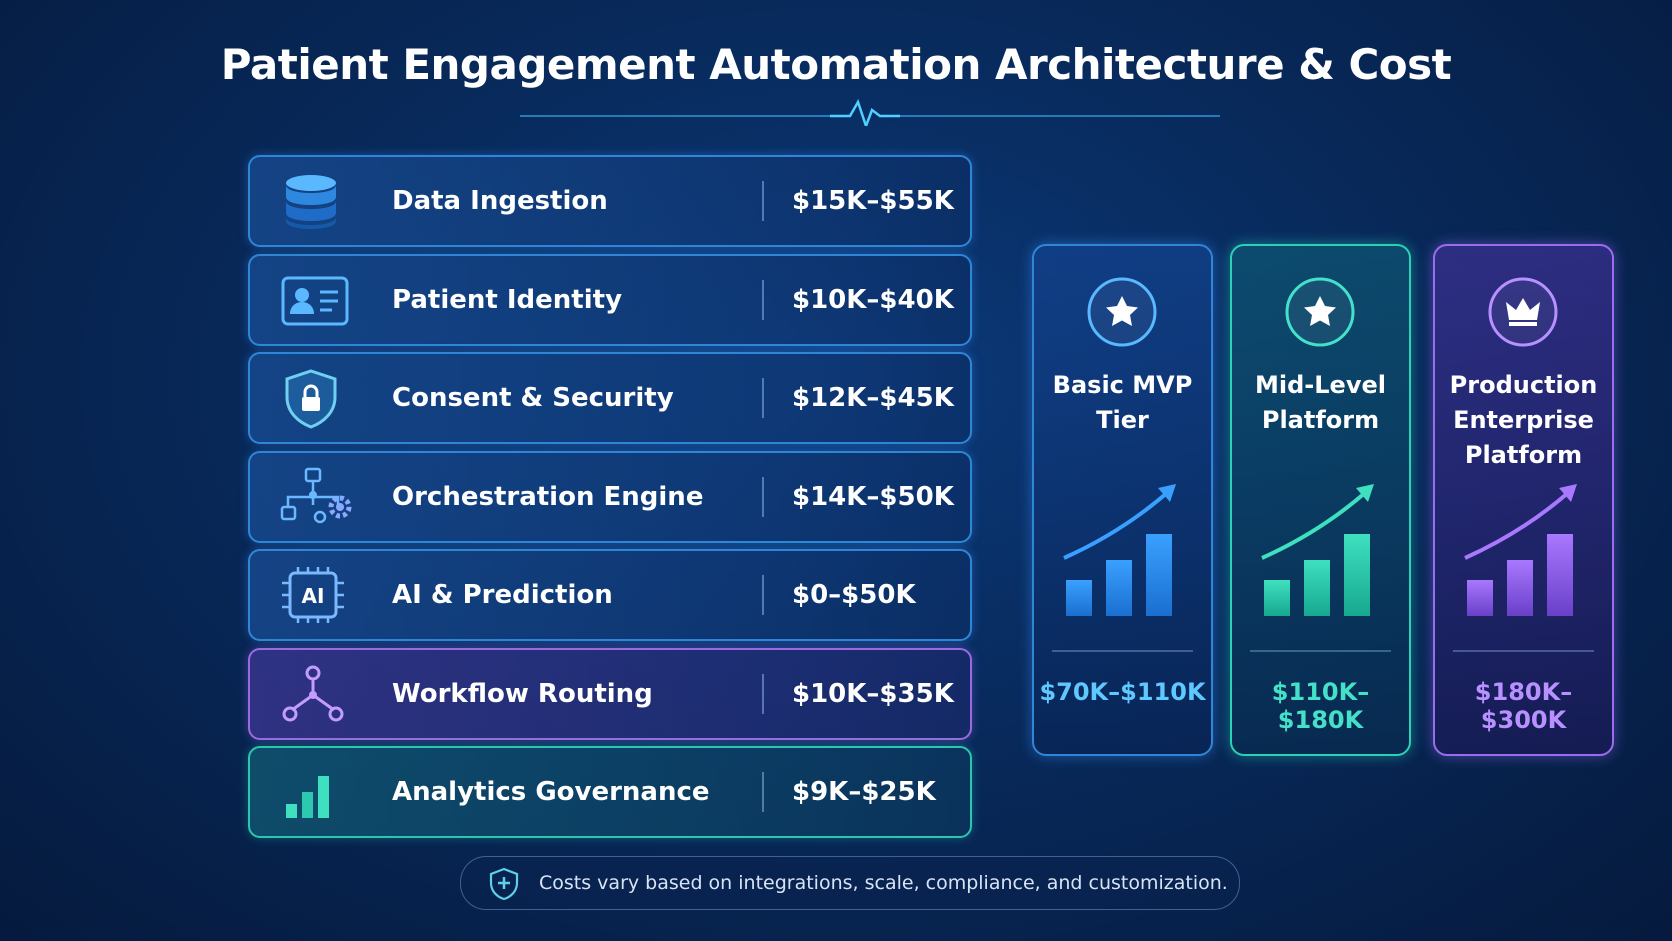  I want to click on component-row: Orchestration Engine $14K–$50K, so click(610, 496).